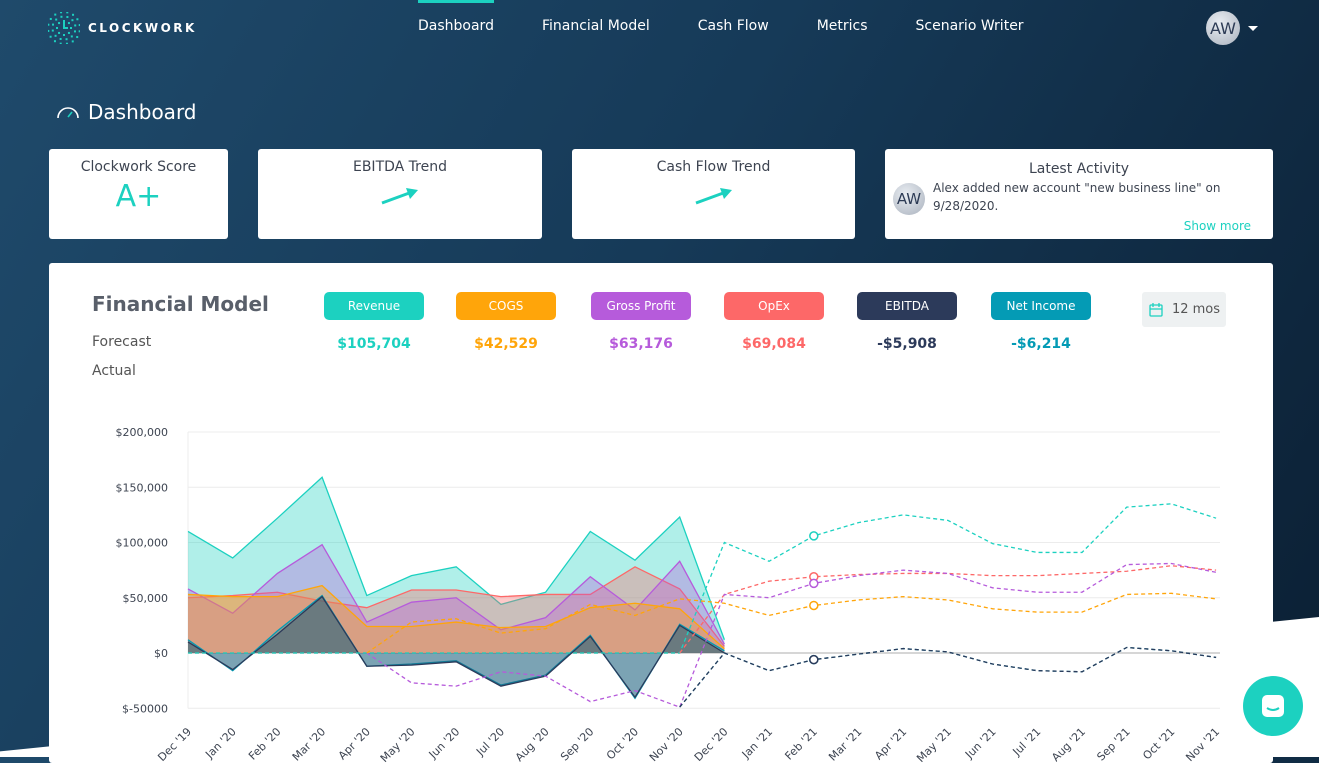 The height and width of the screenshot is (763, 1319). I want to click on page-title: Dashboard, so click(126, 112).